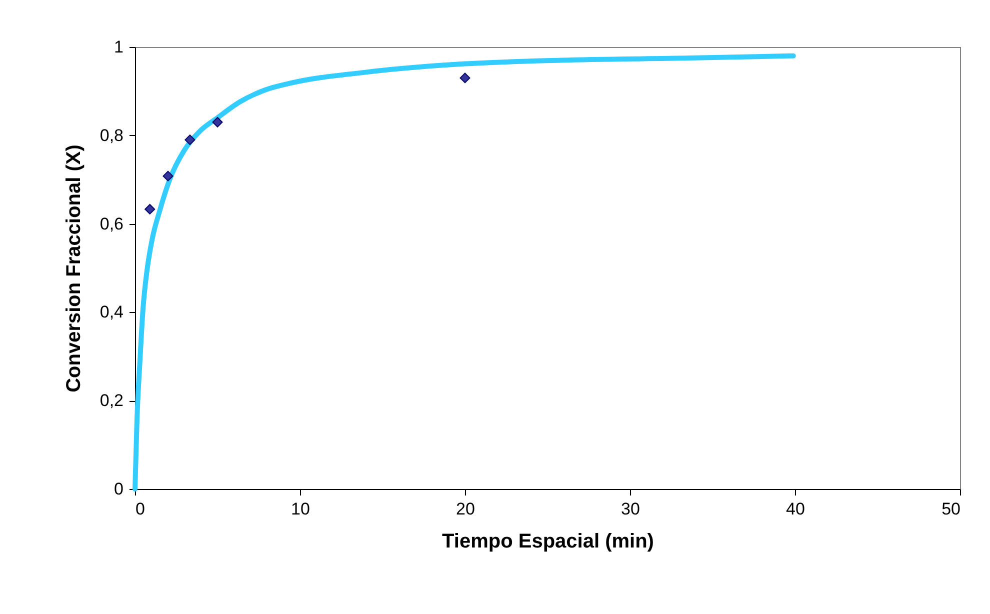  What do you see at coordinates (140, 509) in the screenshot?
I see `x-tick-label: 0` at bounding box center [140, 509].